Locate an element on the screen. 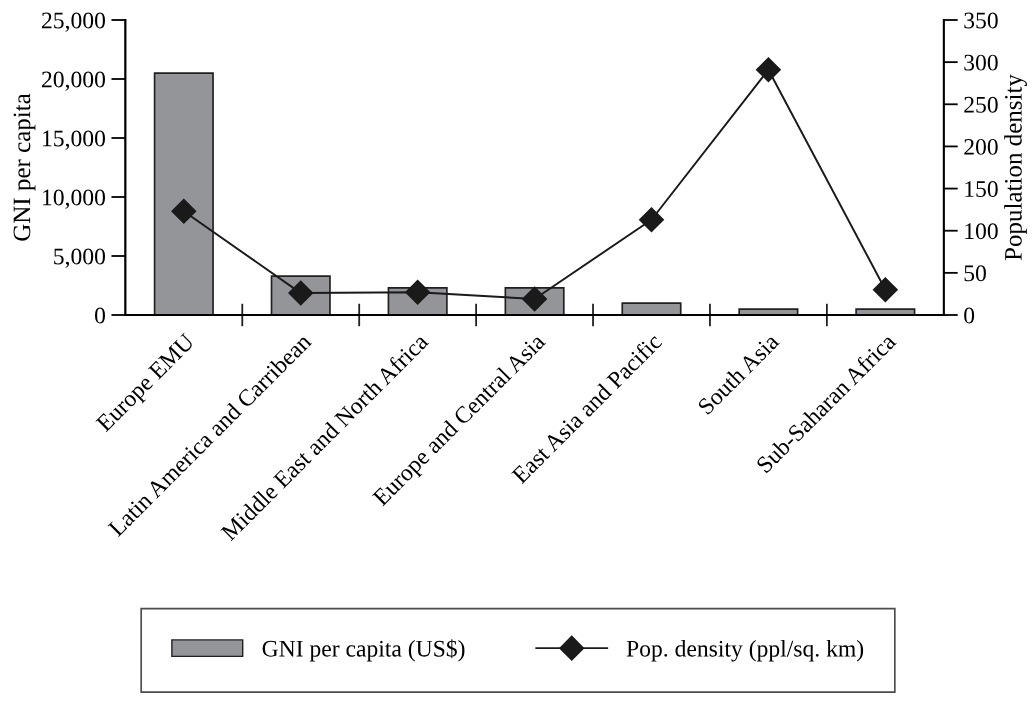  y2-tick-label: 50 is located at coordinates (975, 273).